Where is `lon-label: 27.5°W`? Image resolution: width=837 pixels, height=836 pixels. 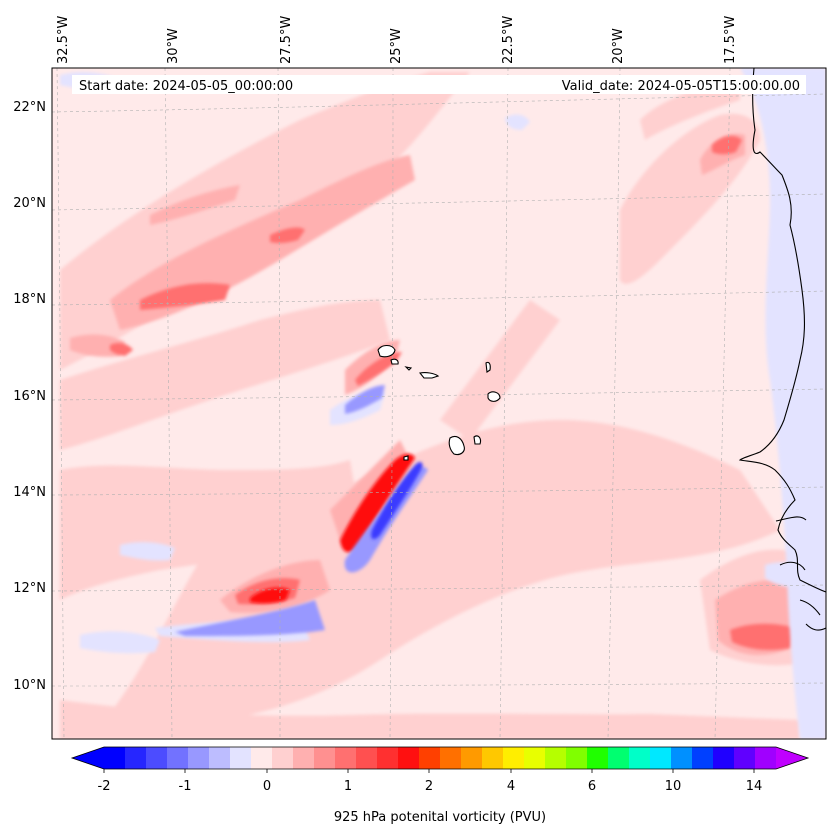
lon-label: 27.5°W is located at coordinates (286, 40).